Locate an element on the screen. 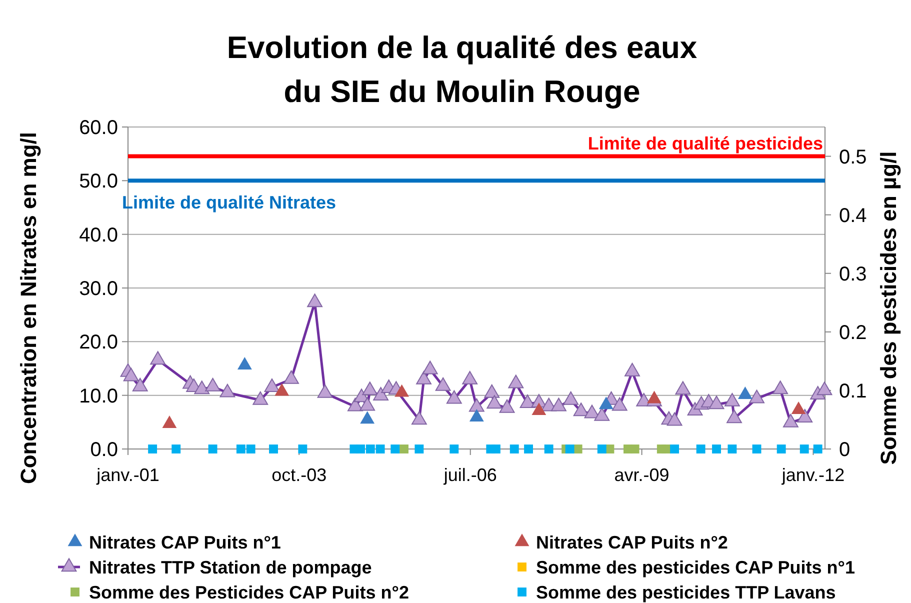  legend-label: Somme des pesticides TTP Lavans is located at coordinates (686, 592).